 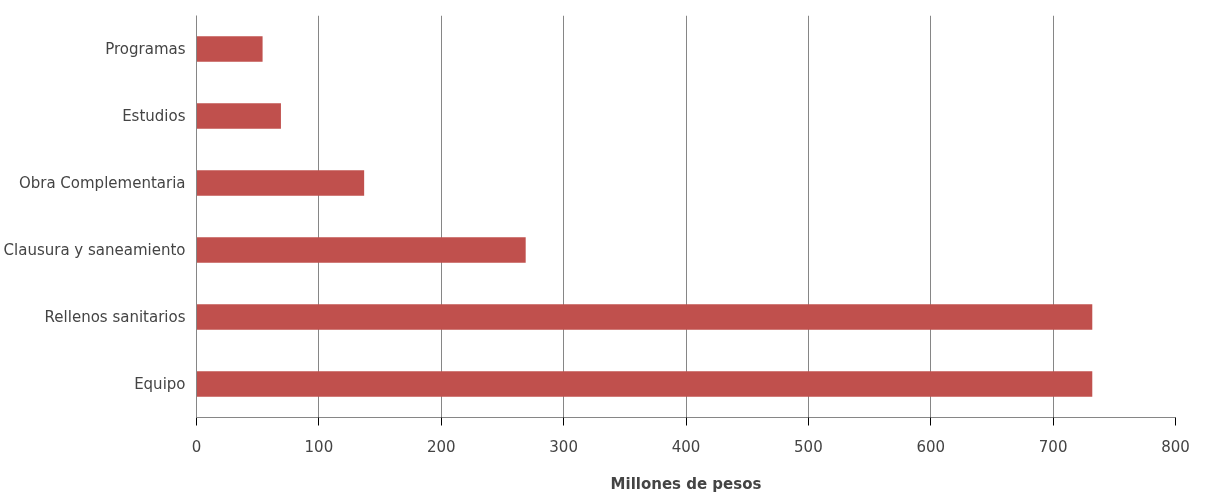 I want to click on y-tick-label: Rellenos sanitarios, so click(x=115, y=317).